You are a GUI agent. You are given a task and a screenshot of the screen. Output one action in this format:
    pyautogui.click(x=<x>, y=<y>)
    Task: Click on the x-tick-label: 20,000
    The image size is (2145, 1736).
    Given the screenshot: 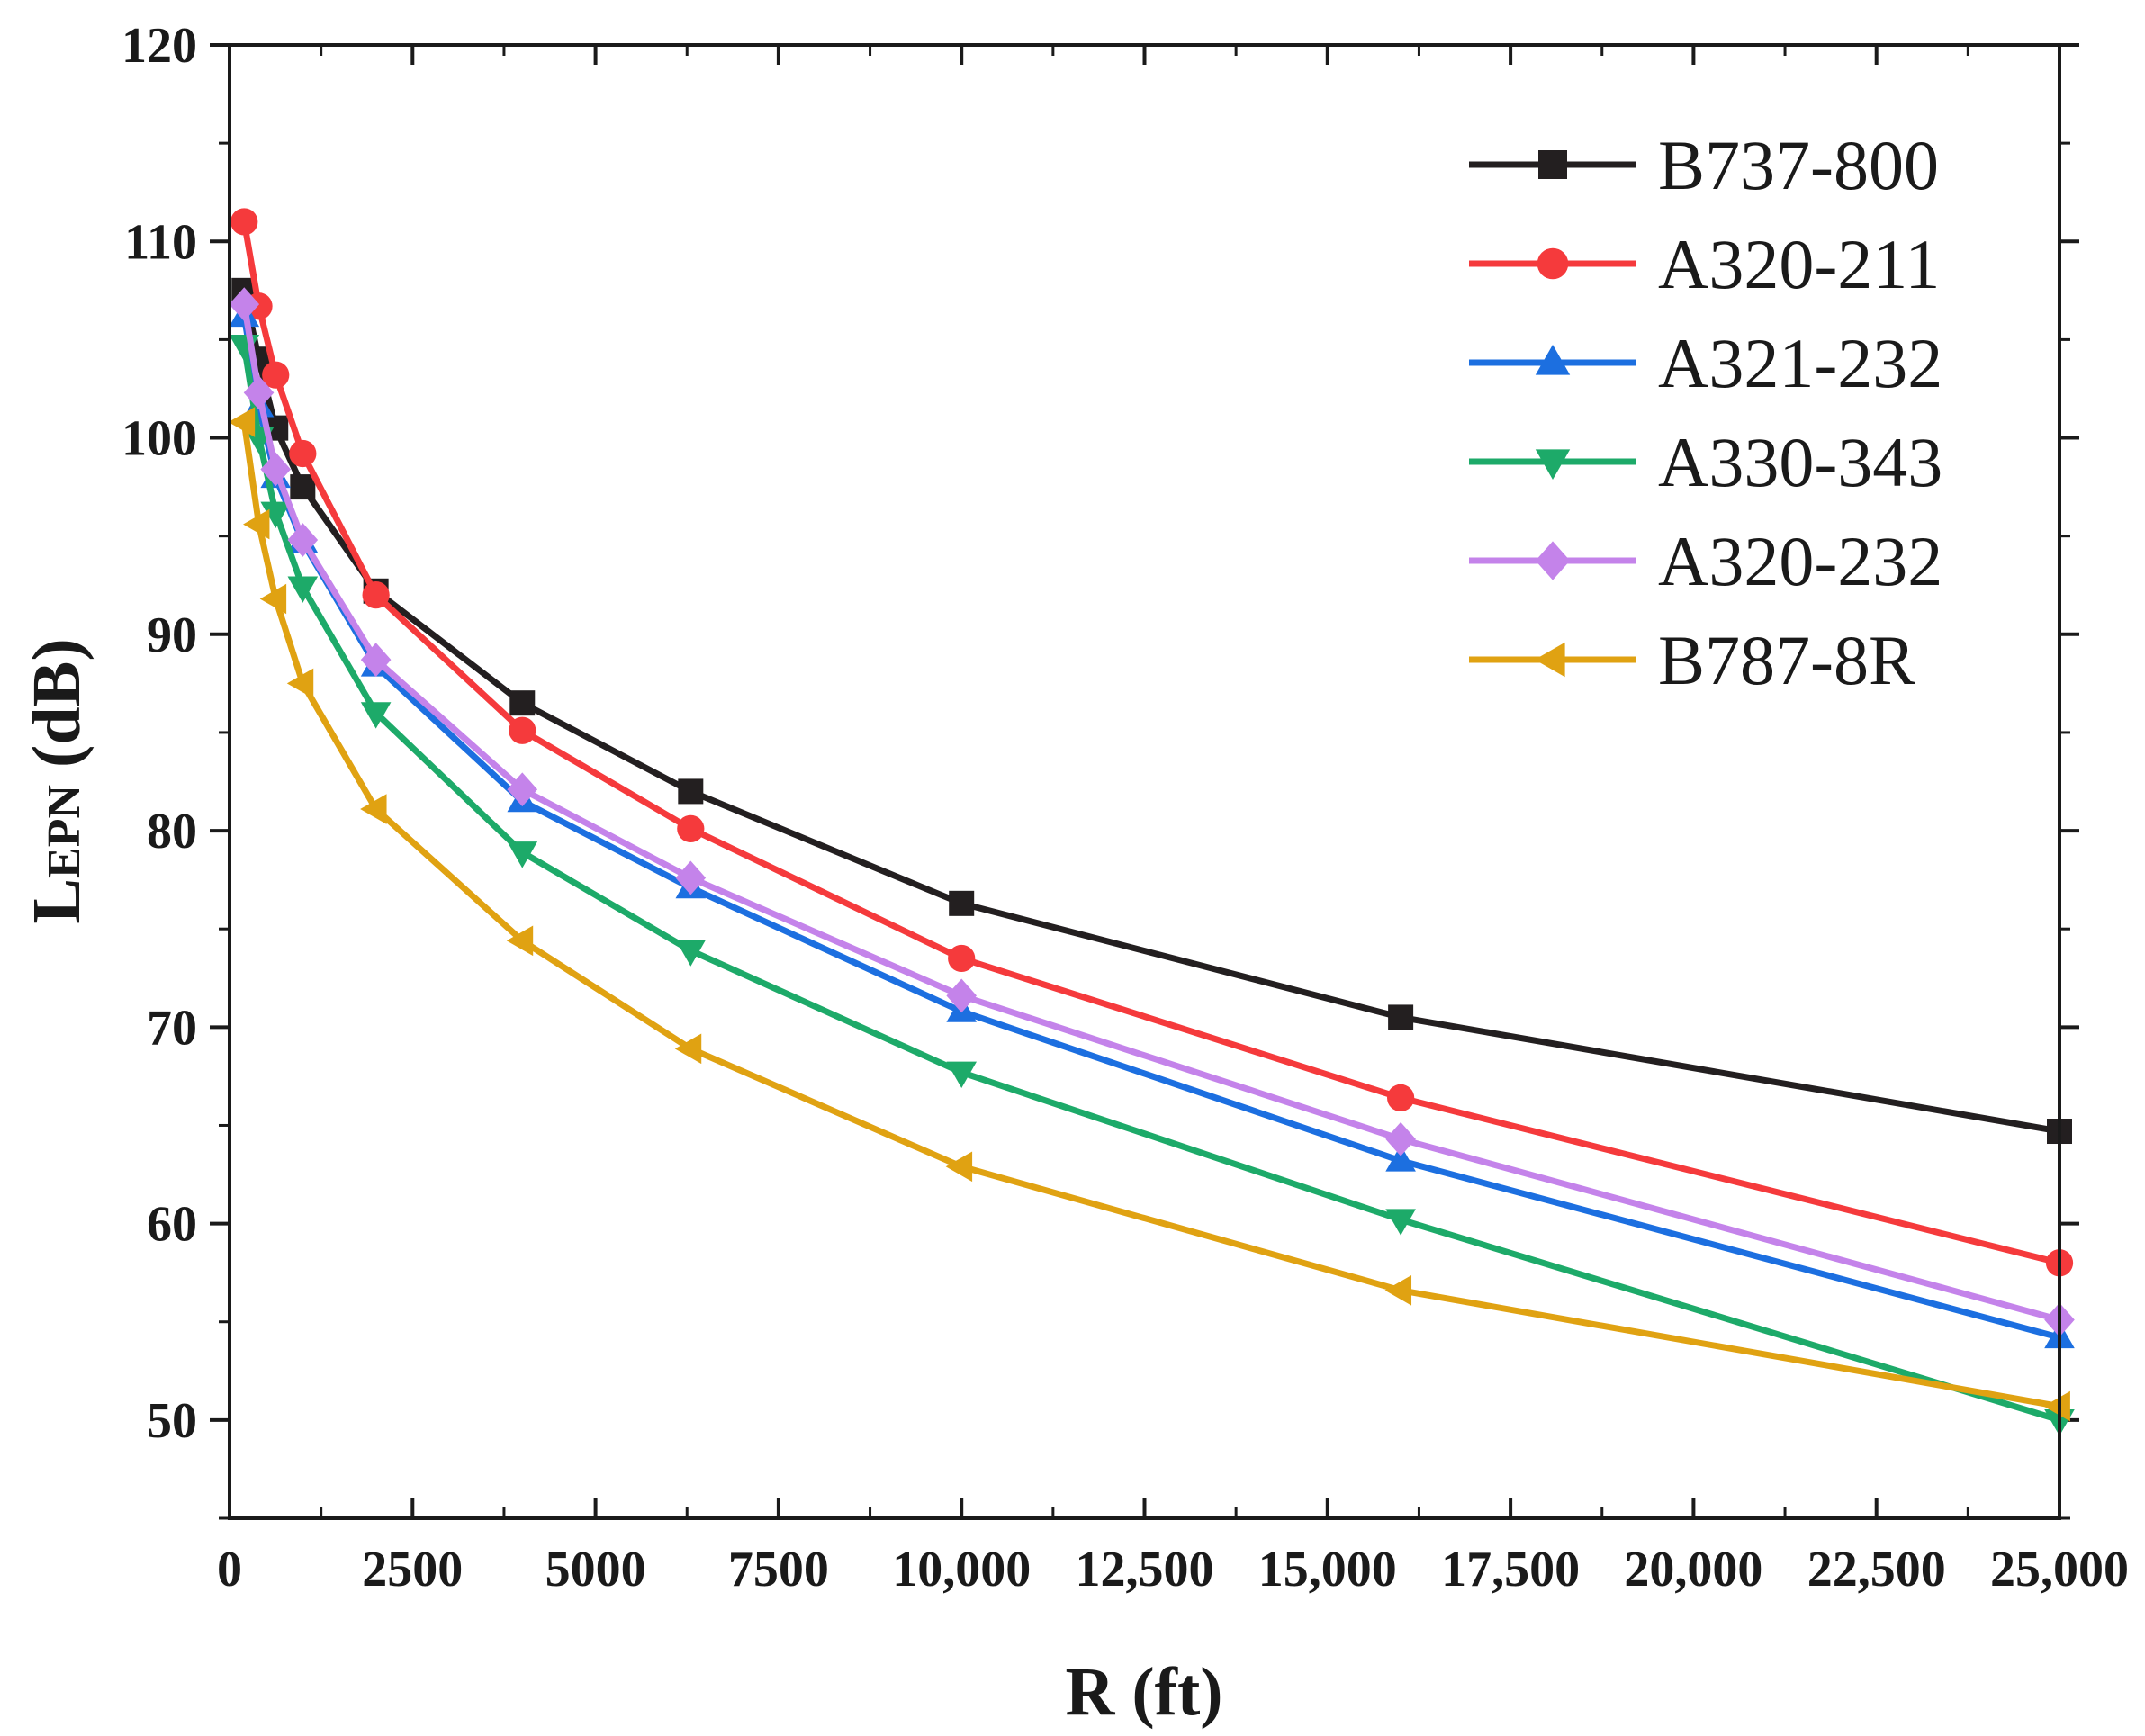 What is the action you would take?
    pyautogui.click(x=1693, y=1569)
    